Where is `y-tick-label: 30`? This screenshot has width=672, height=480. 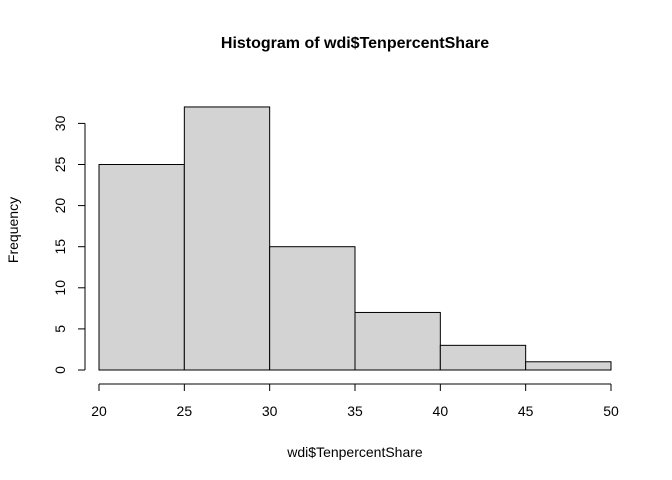
y-tick-label: 30 is located at coordinates (60, 123).